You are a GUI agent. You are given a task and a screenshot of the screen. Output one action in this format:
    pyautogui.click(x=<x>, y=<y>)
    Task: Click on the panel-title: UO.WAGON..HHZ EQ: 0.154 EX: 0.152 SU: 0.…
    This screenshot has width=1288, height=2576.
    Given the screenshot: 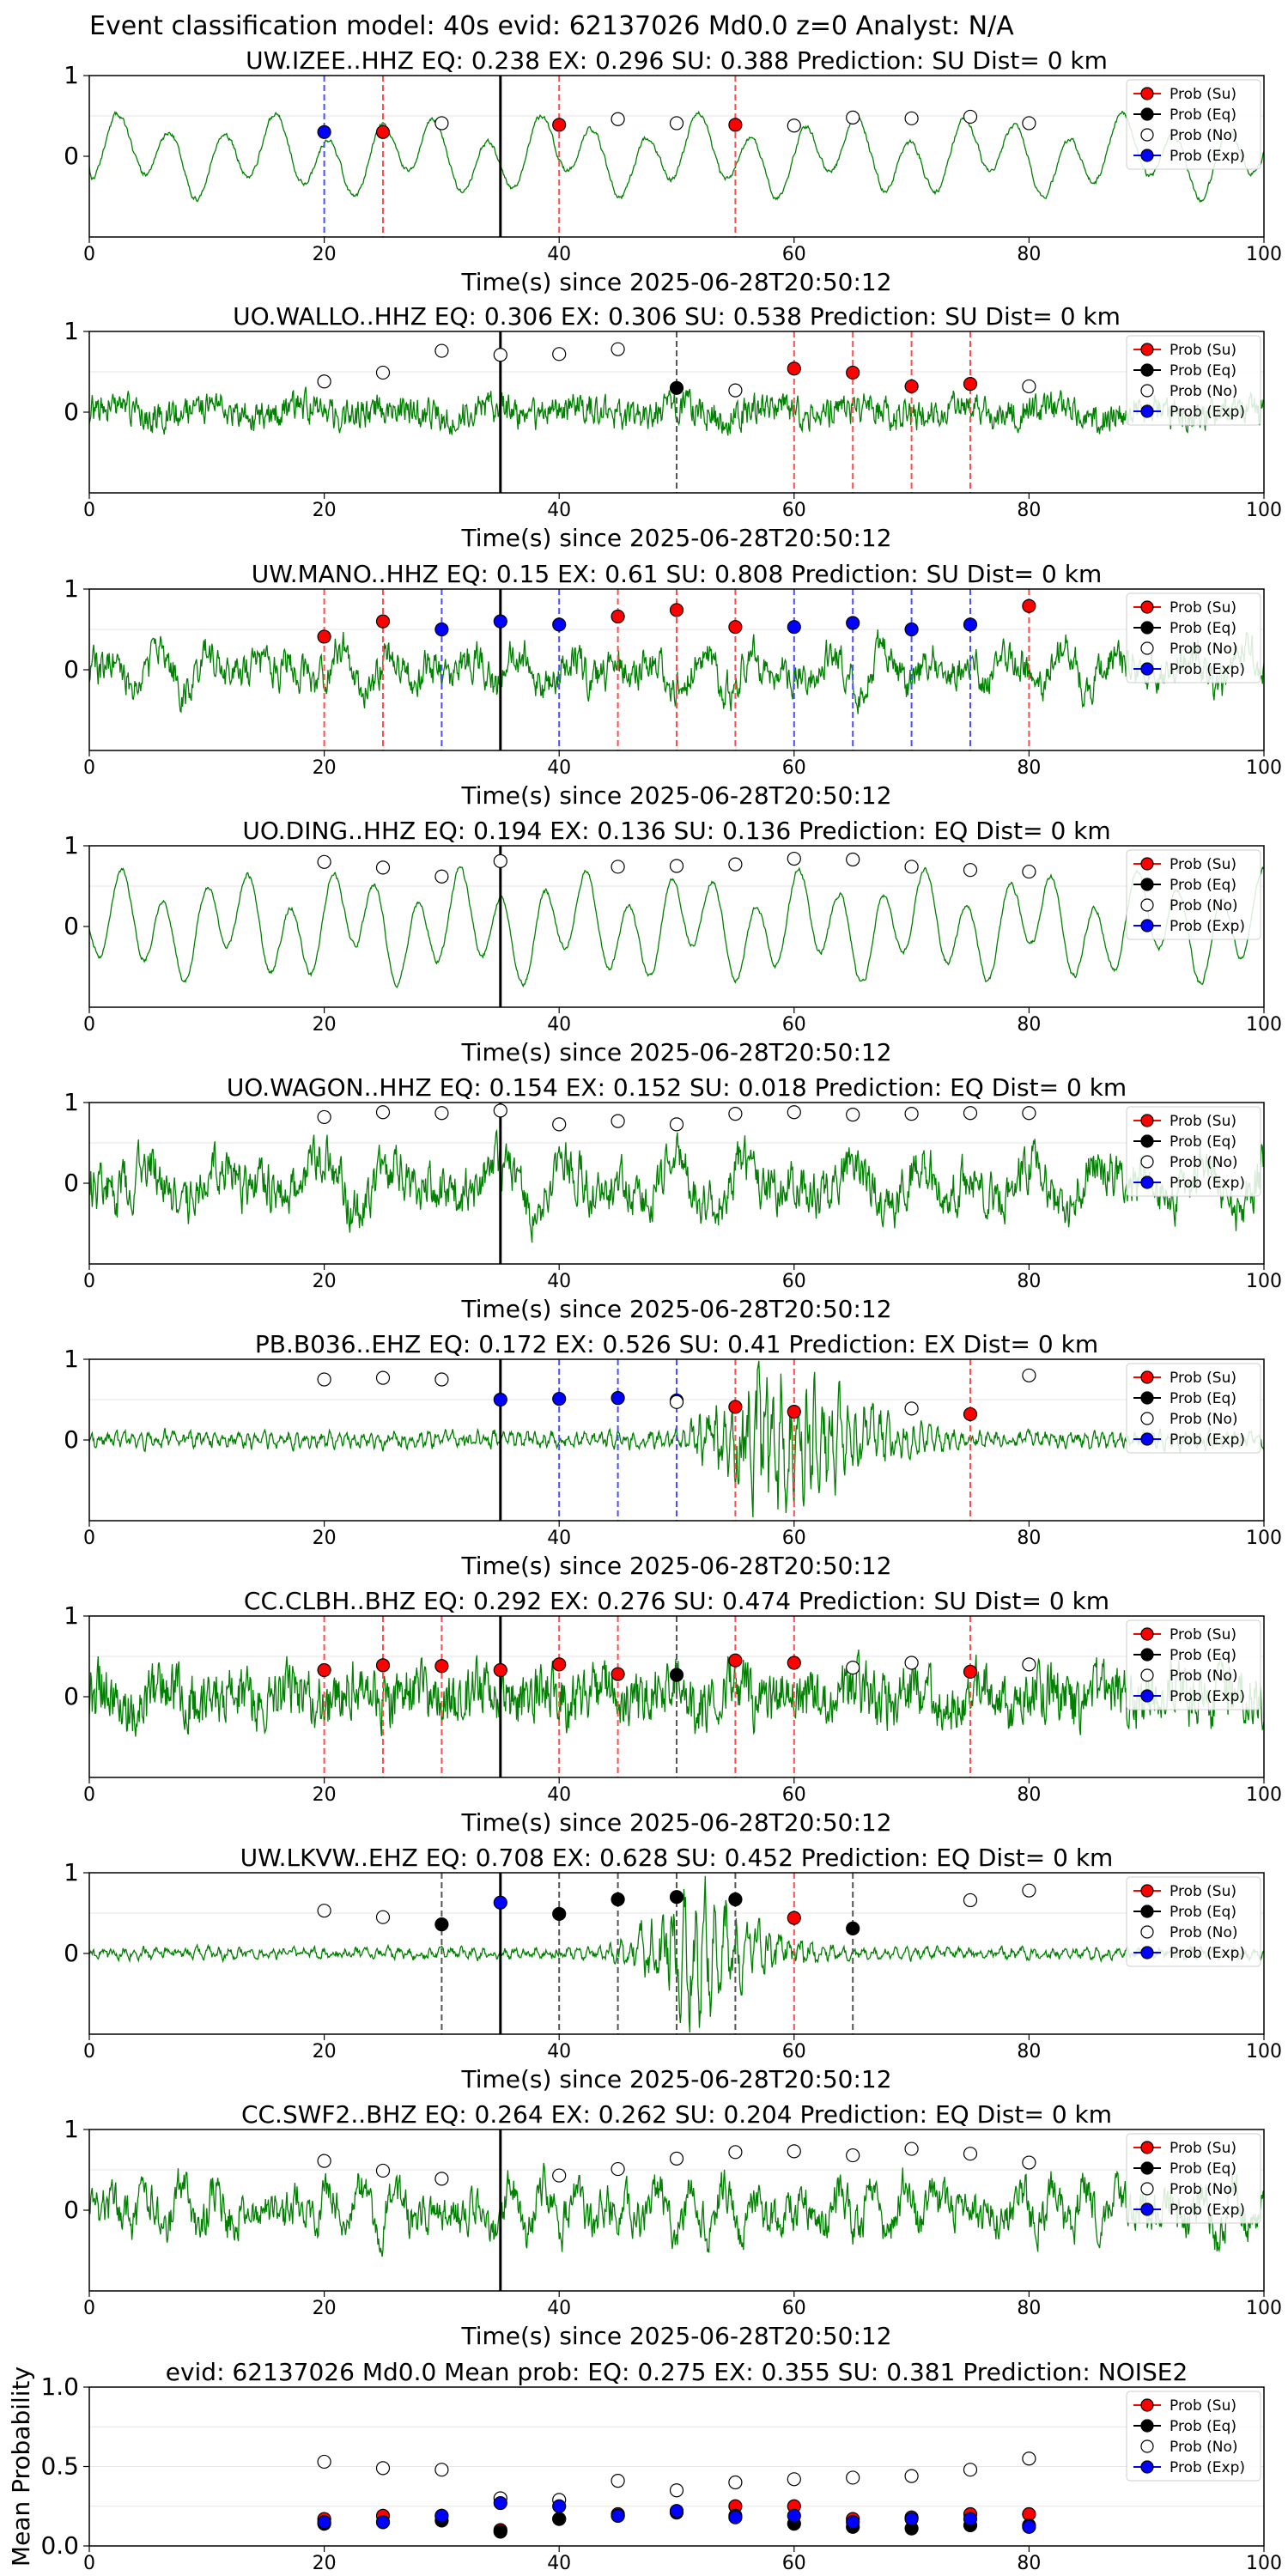 What is the action you would take?
    pyautogui.click(x=677, y=1087)
    